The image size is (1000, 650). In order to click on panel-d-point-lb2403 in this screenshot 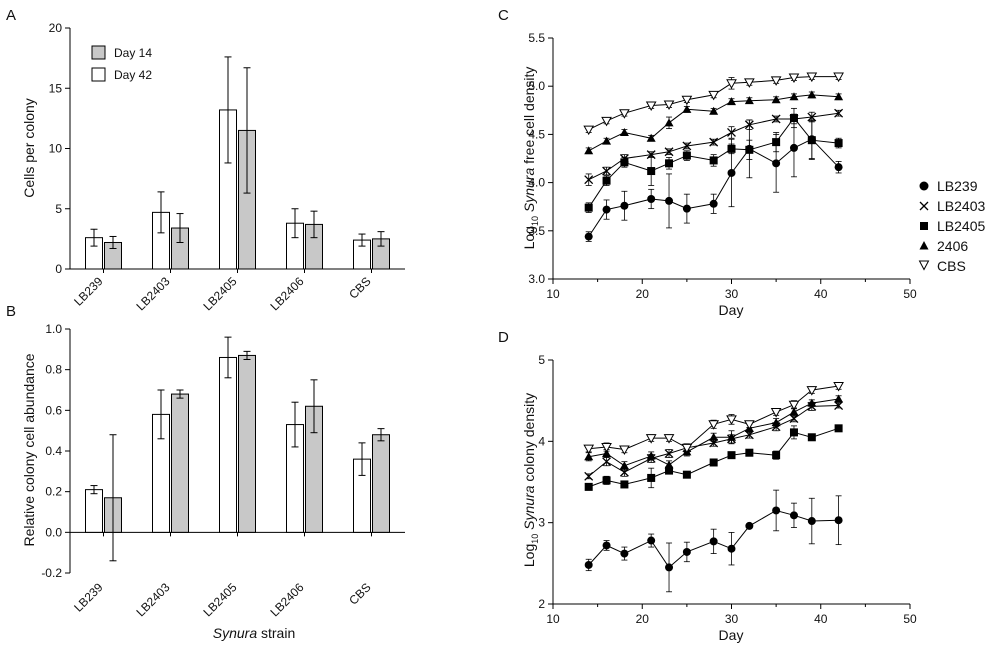, I will do `click(607, 462)`.